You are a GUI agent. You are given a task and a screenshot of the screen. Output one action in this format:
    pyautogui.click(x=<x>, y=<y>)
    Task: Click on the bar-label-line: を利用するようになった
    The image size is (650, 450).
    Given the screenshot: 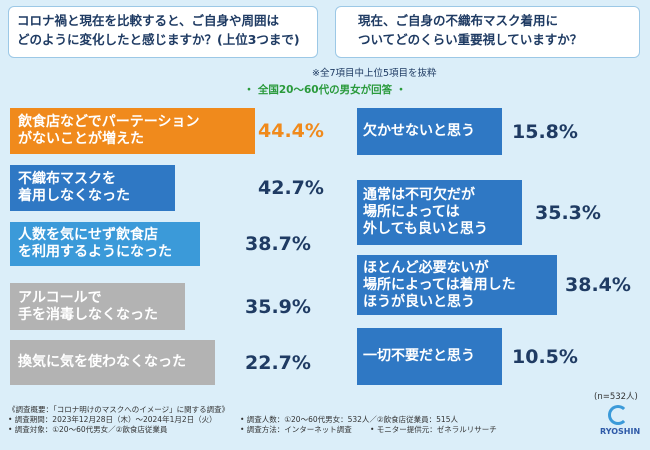 What is the action you would take?
    pyautogui.click(x=95, y=252)
    